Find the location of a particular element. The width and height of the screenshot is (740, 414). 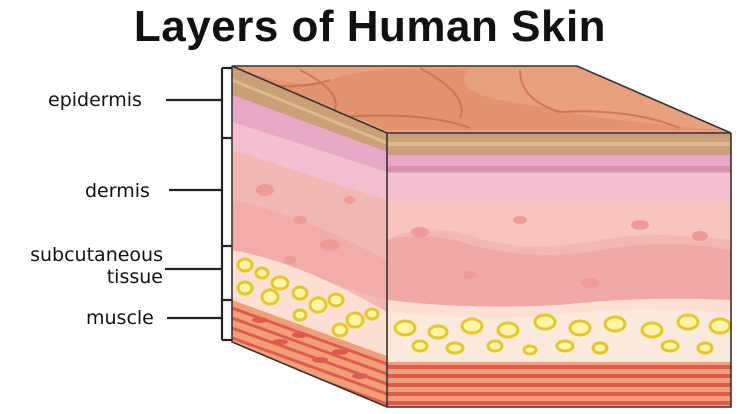

label-leaders is located at coordinates (198, 204).